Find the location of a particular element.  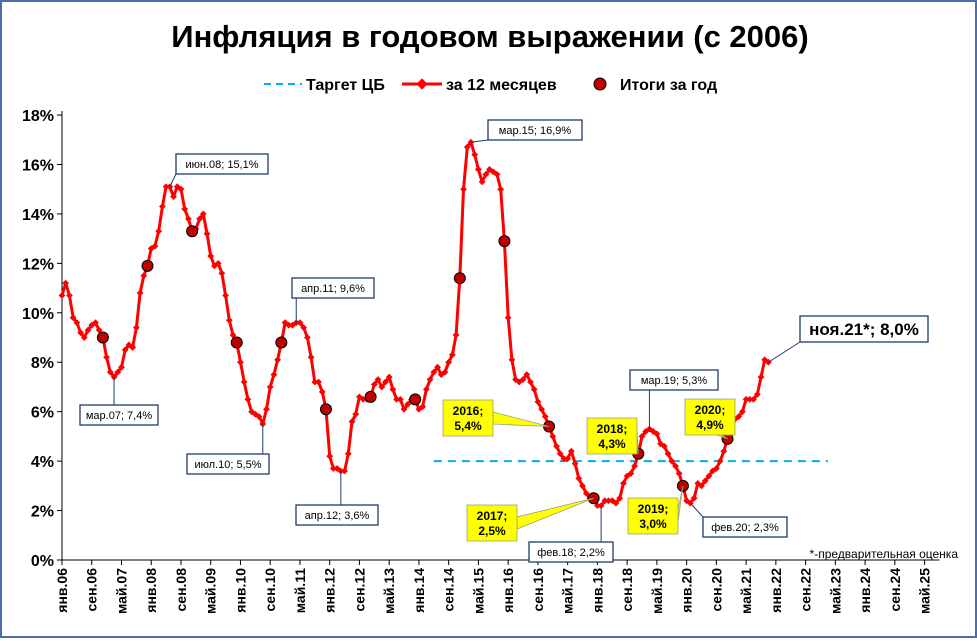

x-tick-label: янв.12 is located at coordinates (330, 590).